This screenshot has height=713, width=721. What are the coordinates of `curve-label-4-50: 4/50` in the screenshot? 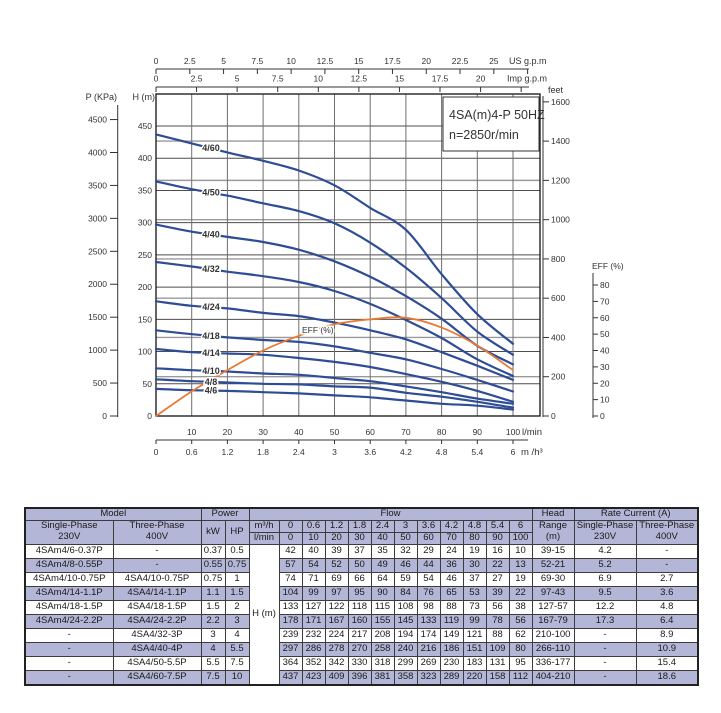 It's located at (211, 192).